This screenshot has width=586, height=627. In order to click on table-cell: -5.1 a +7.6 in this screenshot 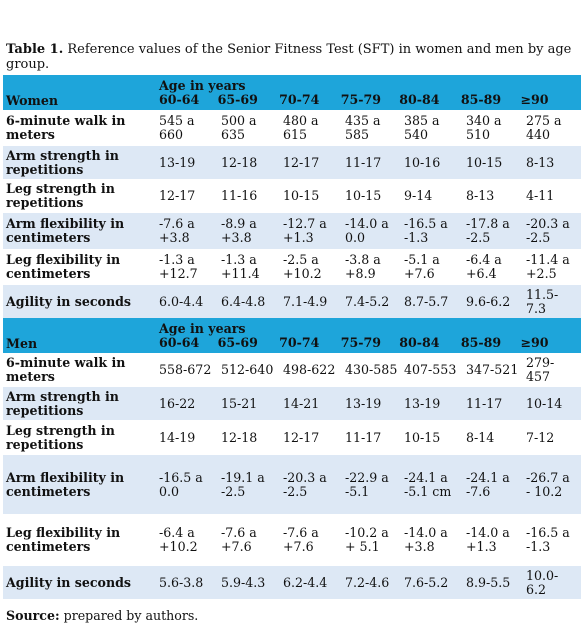, I will do `click(422, 266)`.